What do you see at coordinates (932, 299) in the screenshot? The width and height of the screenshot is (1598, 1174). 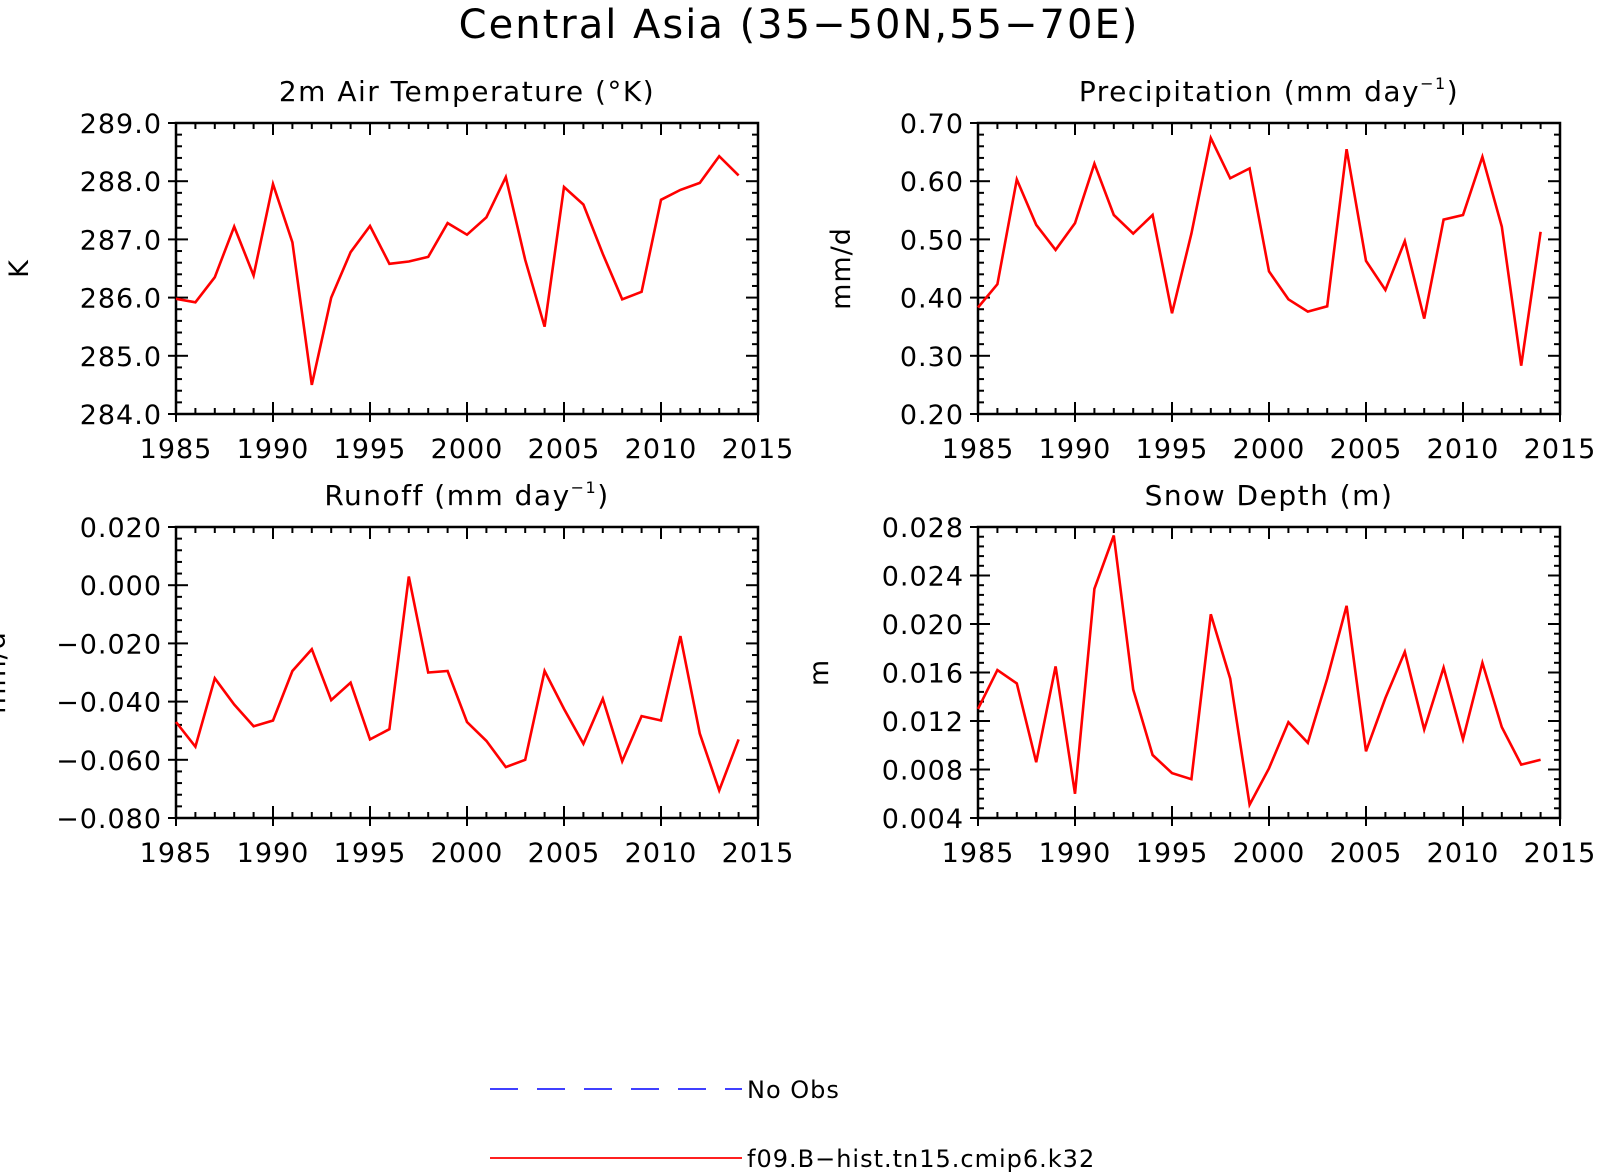 I see `y-tick-label: 0.40` at bounding box center [932, 299].